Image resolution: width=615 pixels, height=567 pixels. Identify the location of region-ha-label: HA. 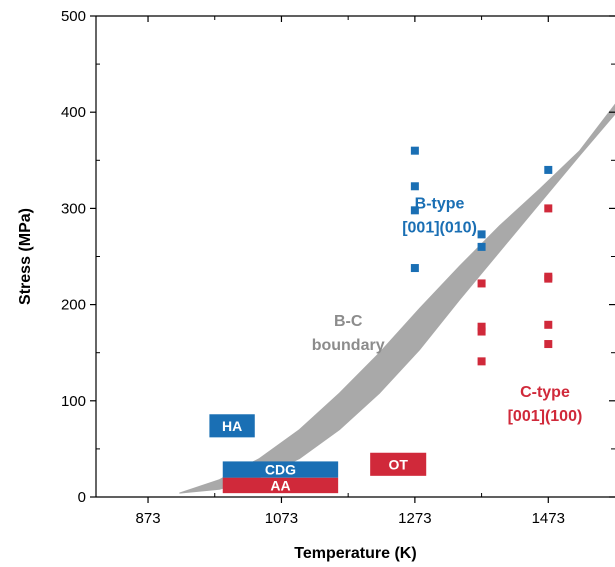
(232, 426).